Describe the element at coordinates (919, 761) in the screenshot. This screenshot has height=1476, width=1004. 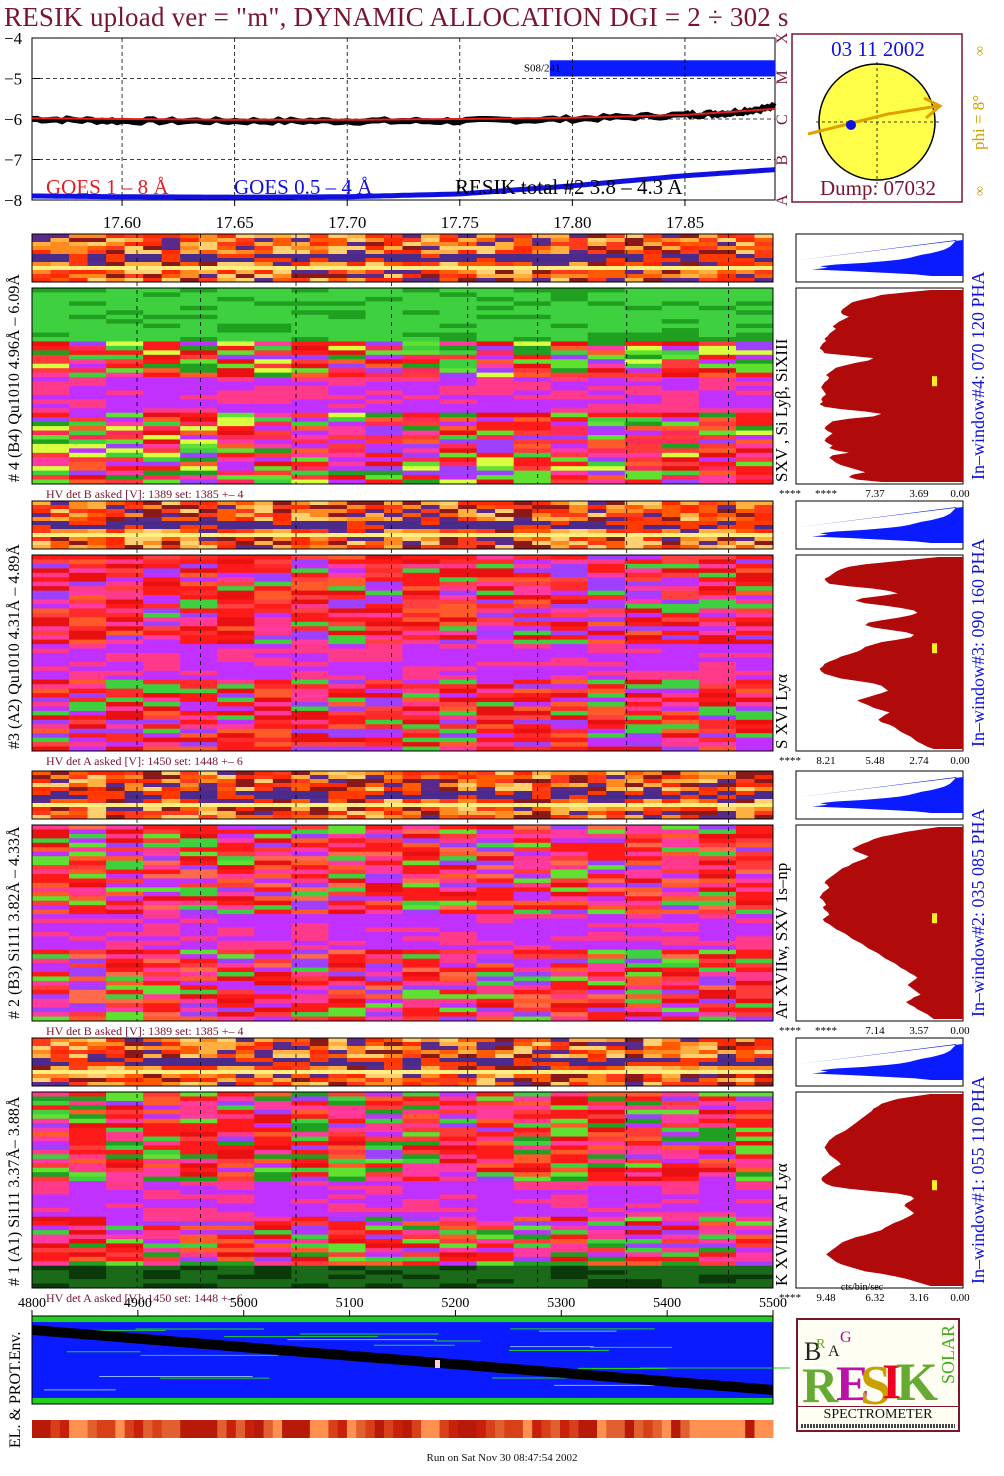
I see `pha-axis-tick-label: 2.74` at that location.